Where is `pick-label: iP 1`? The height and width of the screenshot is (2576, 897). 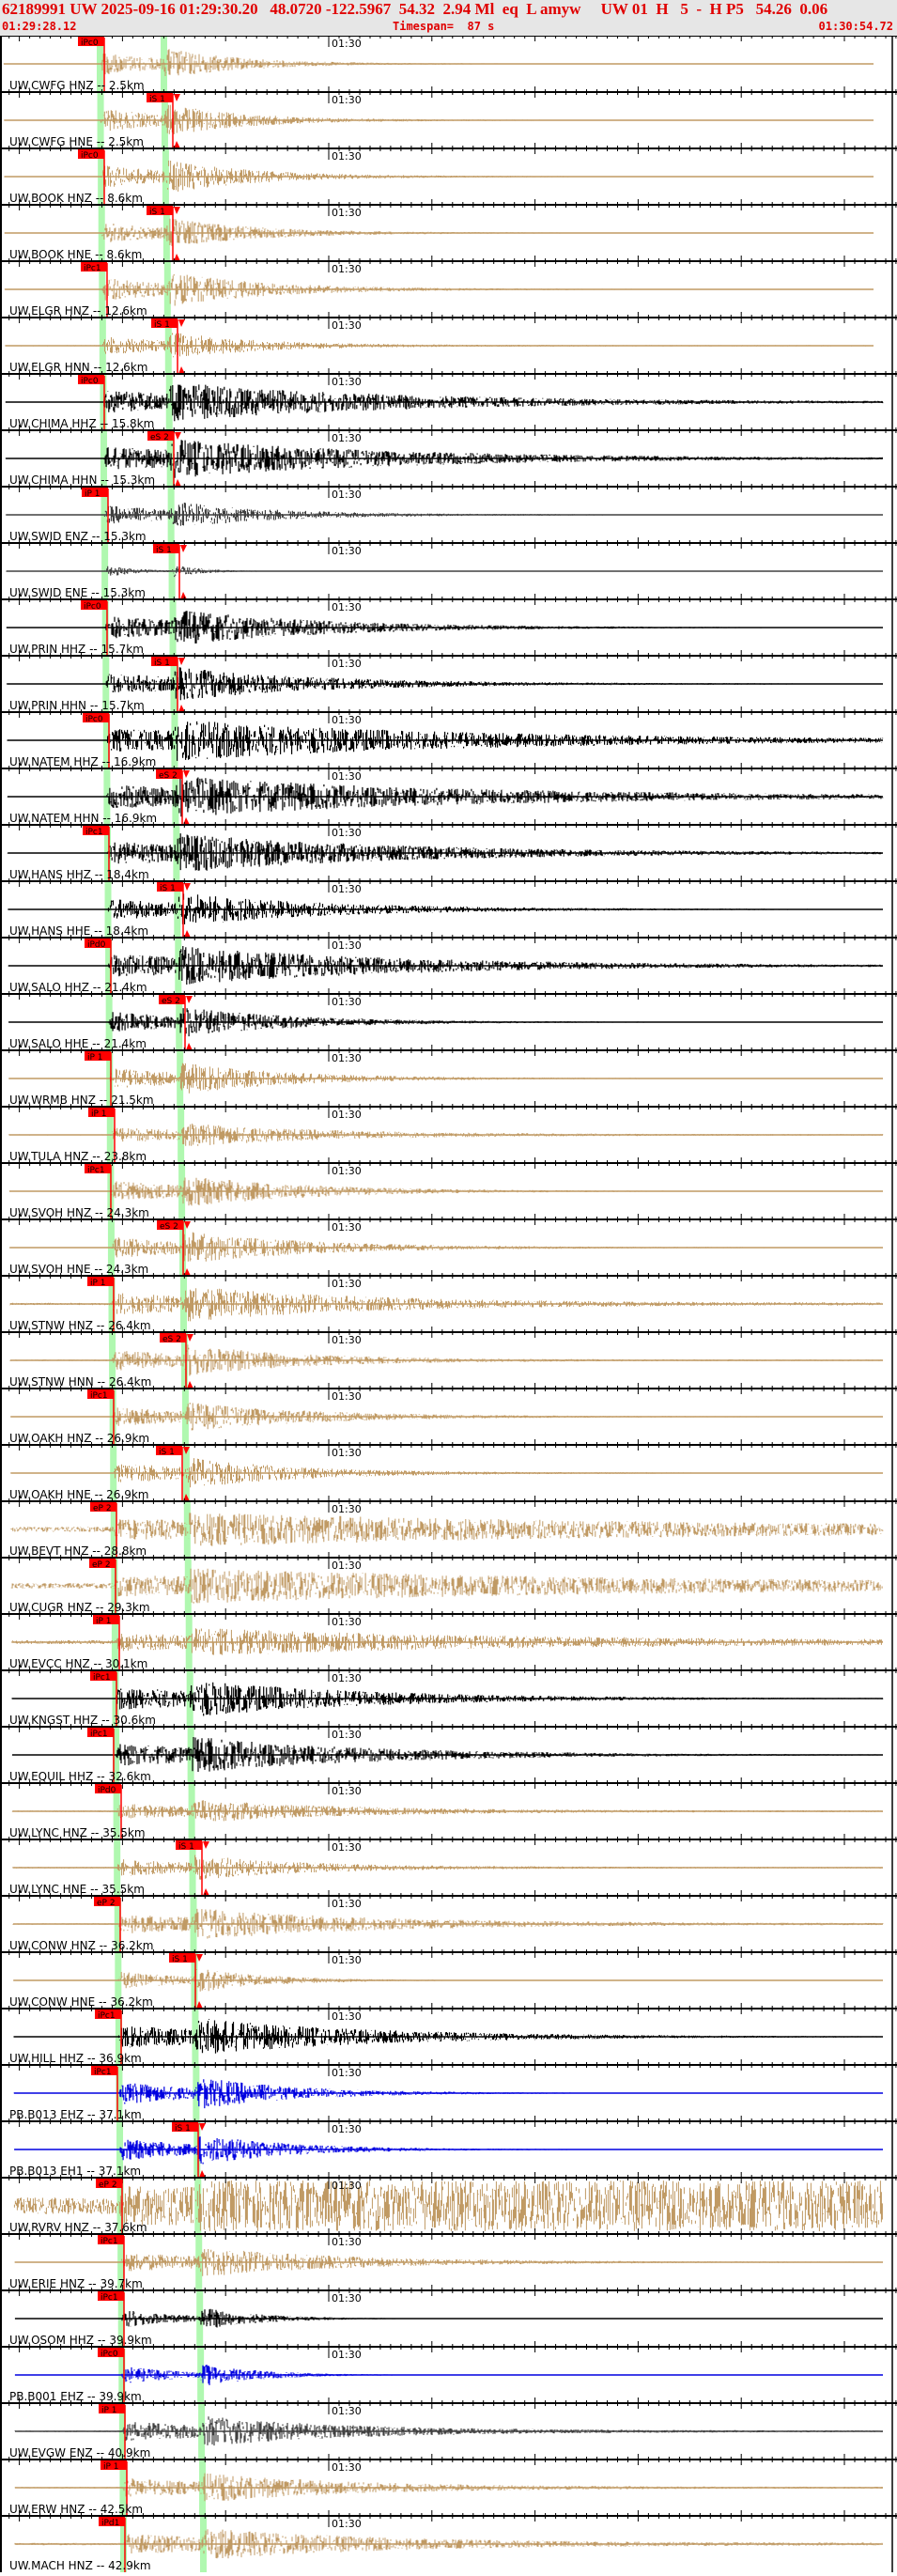 pick-label: iP 1 is located at coordinates (111, 2467).